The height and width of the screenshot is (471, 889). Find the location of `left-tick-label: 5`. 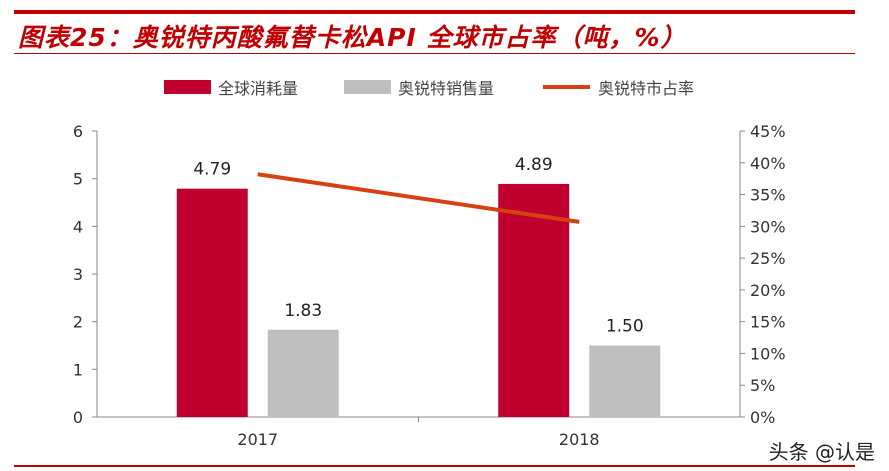

left-tick-label: 5 is located at coordinates (78, 179).